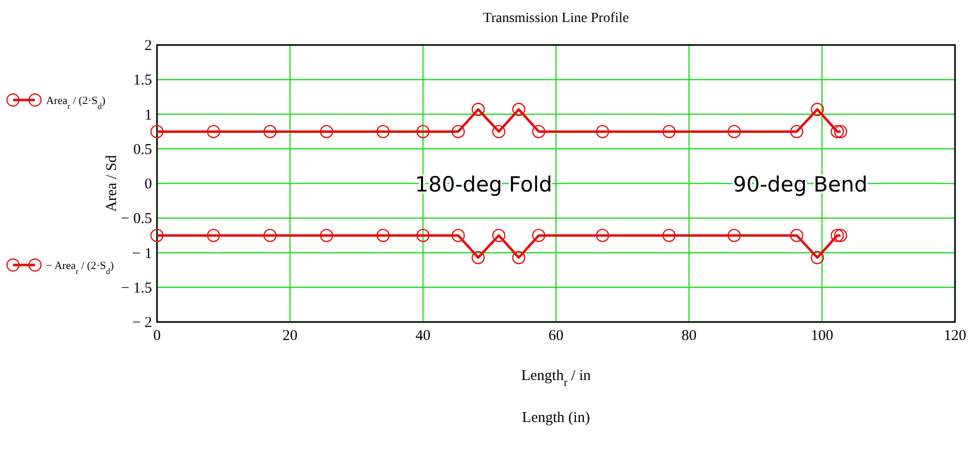 Image resolution: width=976 pixels, height=456 pixels. I want to click on y-tick-label: − 0.5, so click(136, 219).